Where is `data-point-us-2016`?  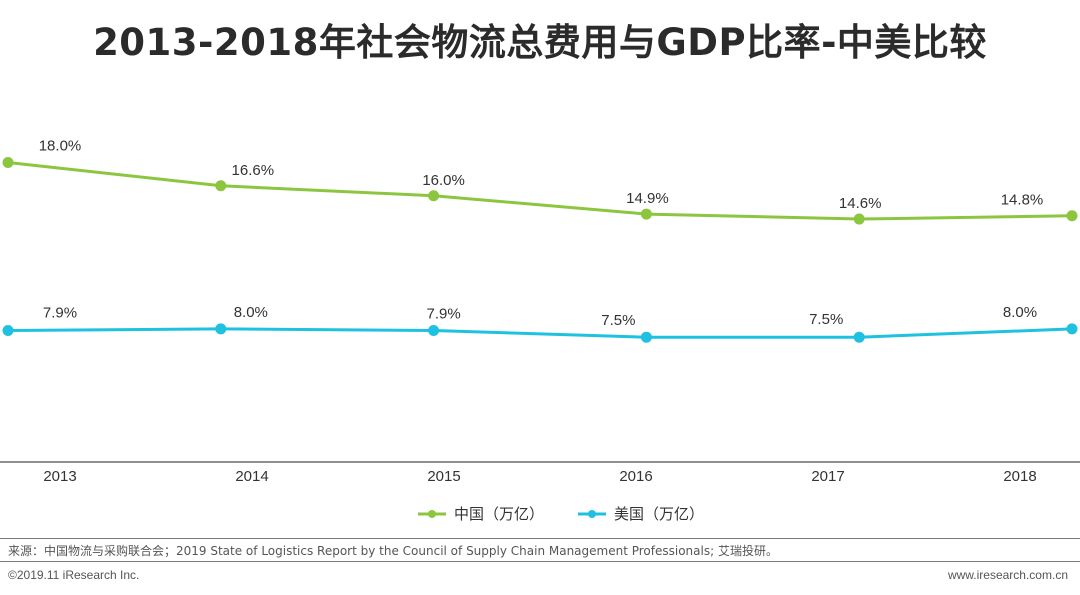 data-point-us-2016 is located at coordinates (646, 337).